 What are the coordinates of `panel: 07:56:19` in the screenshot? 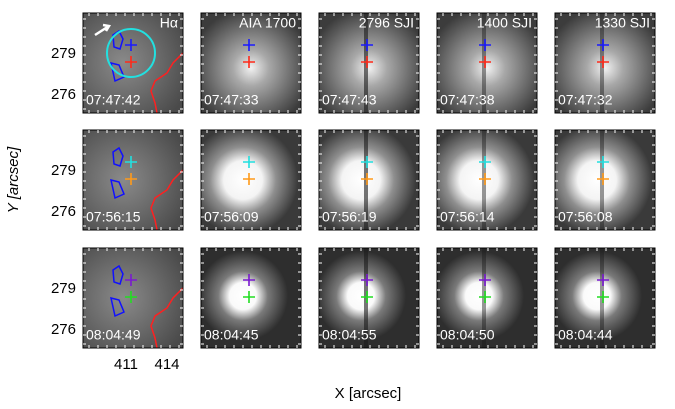 It's located at (369, 180).